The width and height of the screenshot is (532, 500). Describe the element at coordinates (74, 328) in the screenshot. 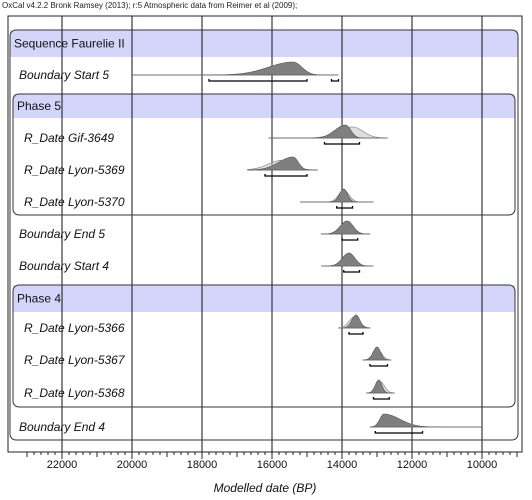

I see `row-label-r-date-lyon-5366: R_Date Lyon-5366` at that location.